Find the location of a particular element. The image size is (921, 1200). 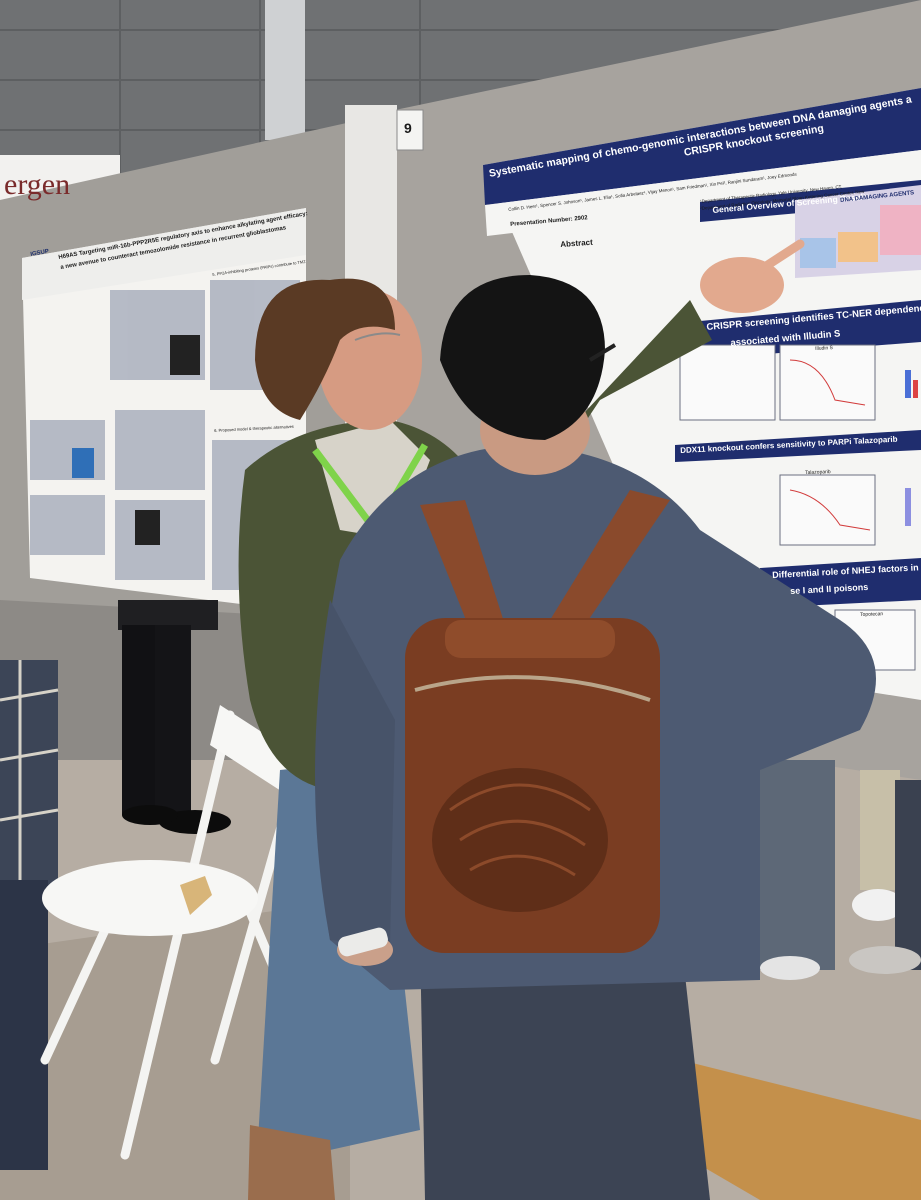

right-poster-title-bar is located at coordinates (702, 146).